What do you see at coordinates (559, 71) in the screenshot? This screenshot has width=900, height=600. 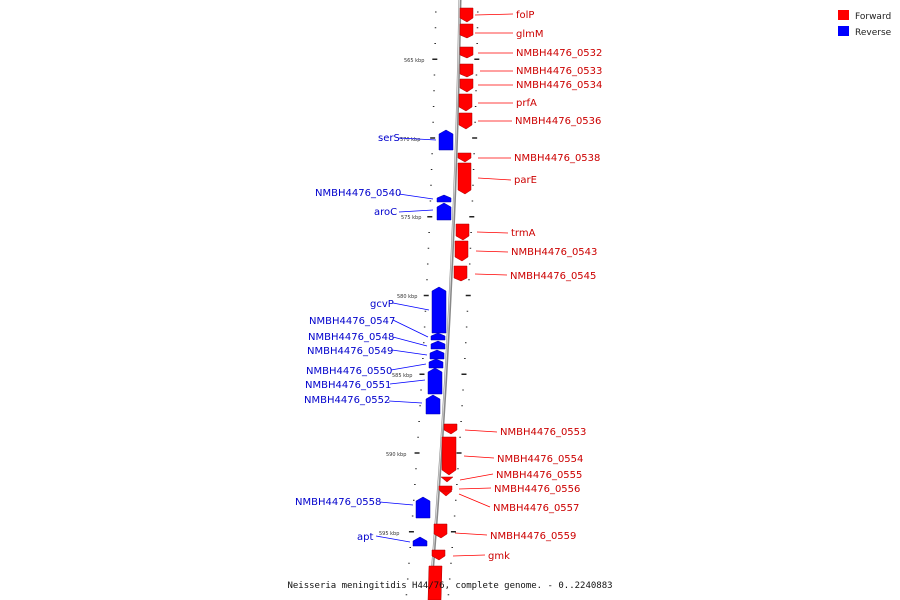 I see `gene-label-nmbh4476-0533: NMBH4476_0533` at bounding box center [559, 71].